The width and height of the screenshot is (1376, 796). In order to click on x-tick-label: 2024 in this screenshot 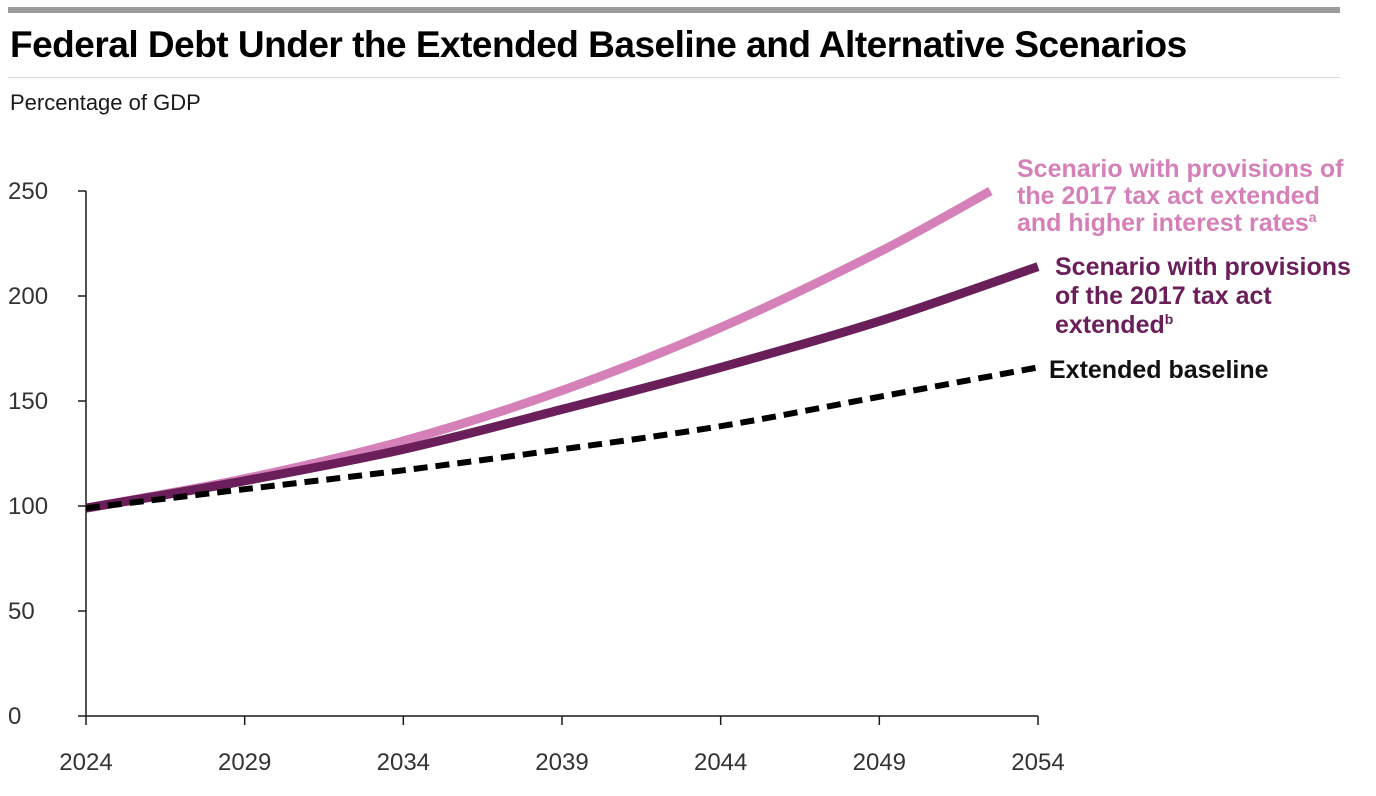, I will do `click(85, 762)`.